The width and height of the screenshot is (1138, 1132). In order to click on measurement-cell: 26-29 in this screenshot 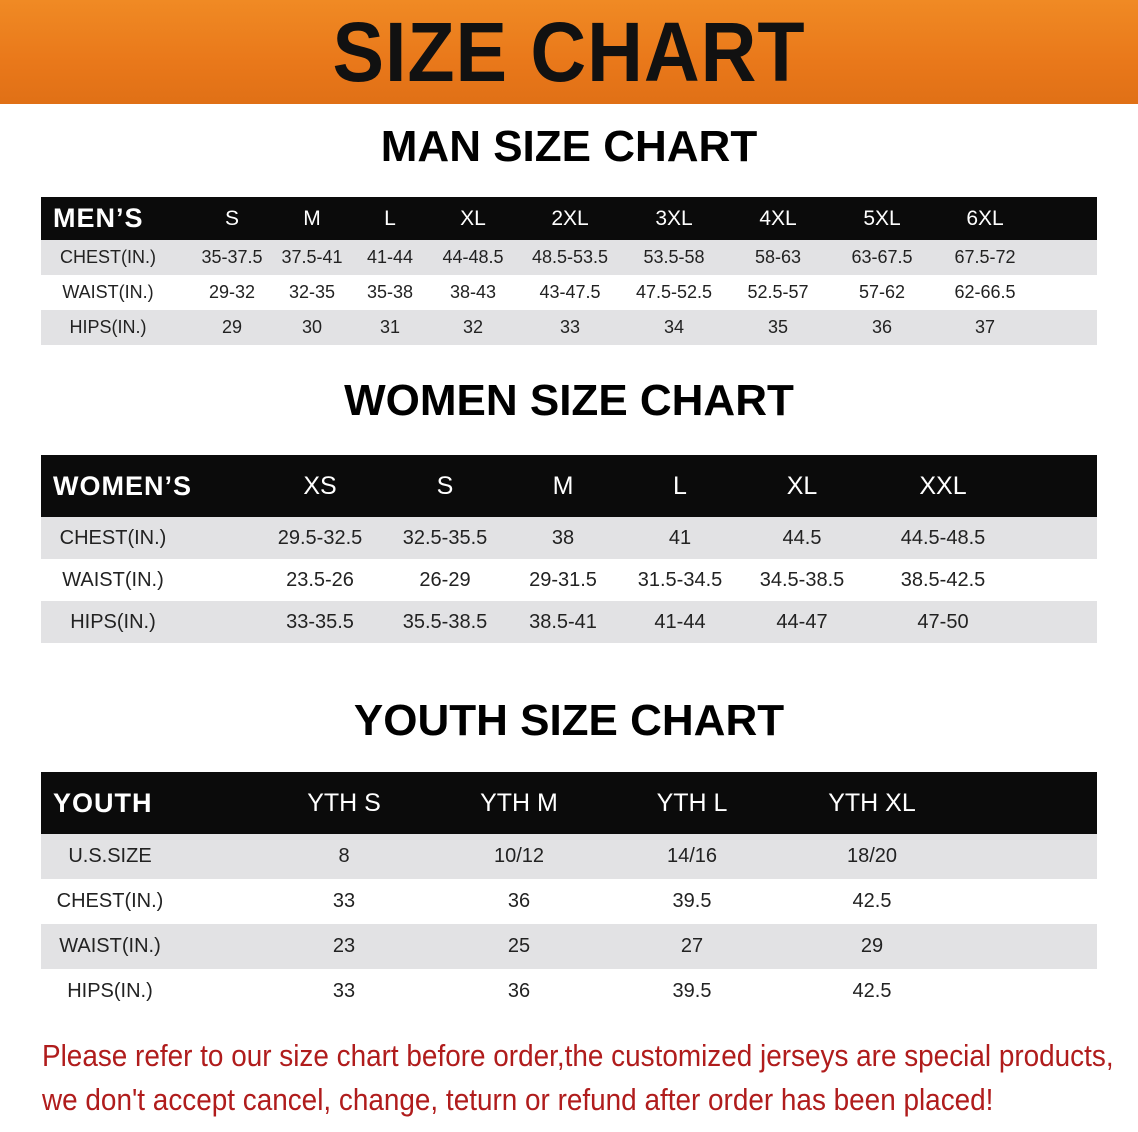, I will do `click(445, 579)`.